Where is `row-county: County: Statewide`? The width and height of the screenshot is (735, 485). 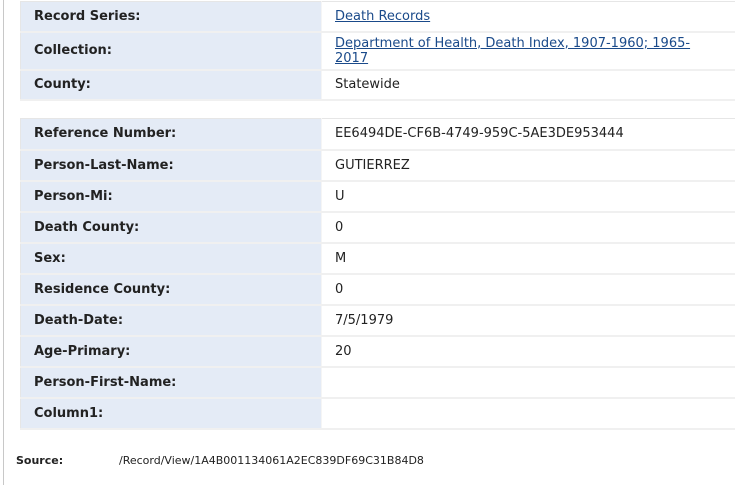 row-county: County: Statewide is located at coordinates (377, 85).